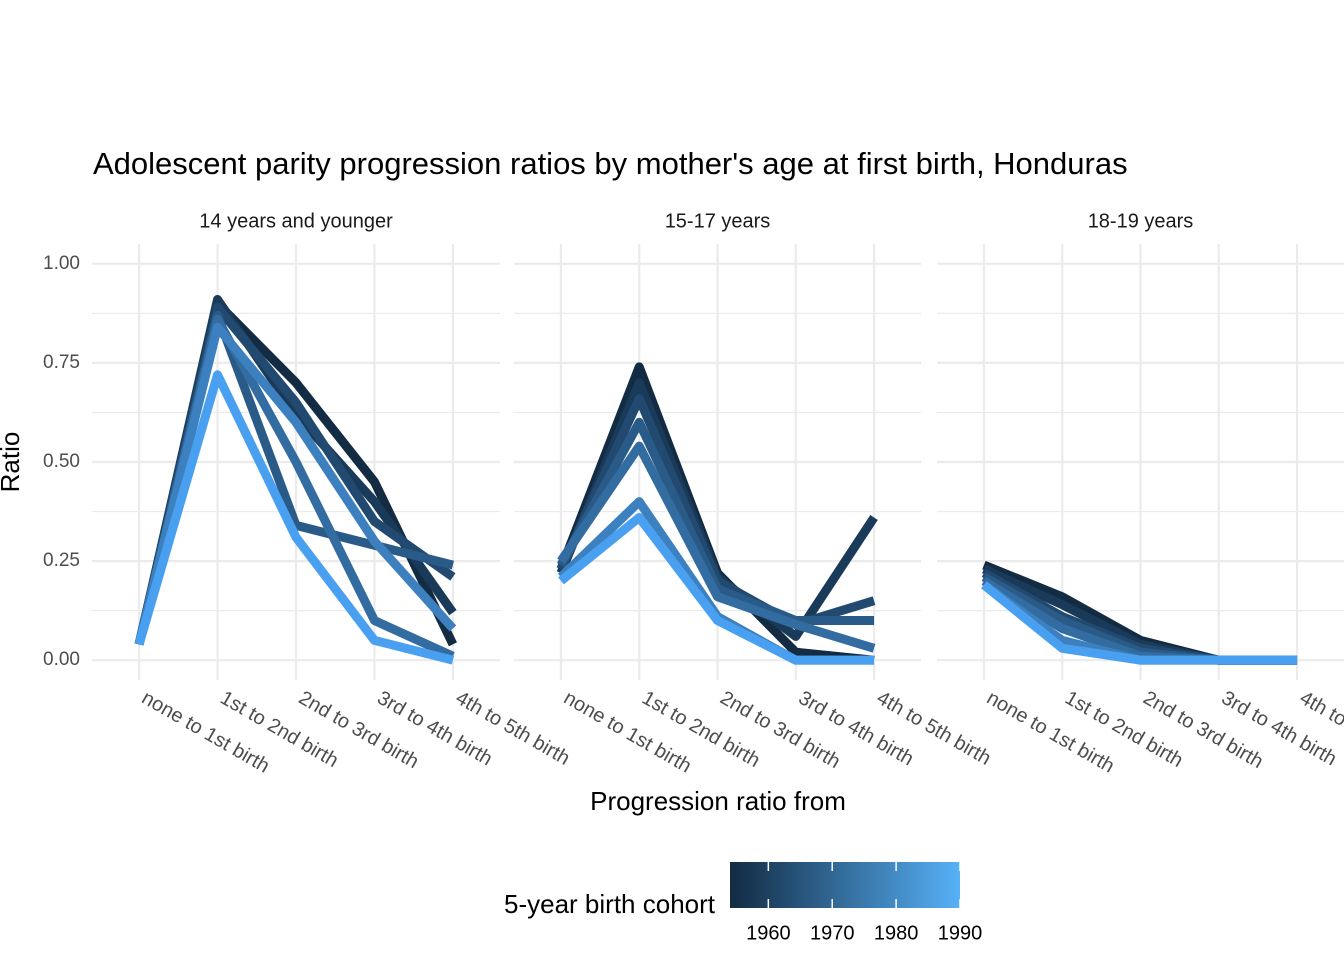 The image size is (1344, 960). I want to click on legend-tick-label: 1990, so click(960, 933).